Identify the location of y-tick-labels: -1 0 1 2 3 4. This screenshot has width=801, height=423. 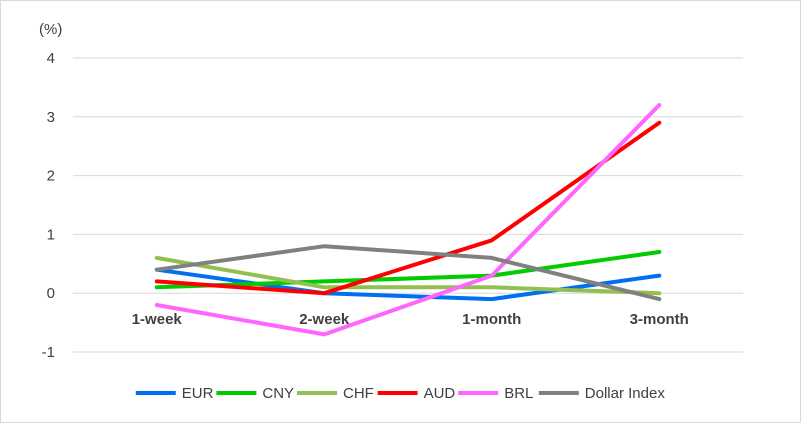
(48, 205).